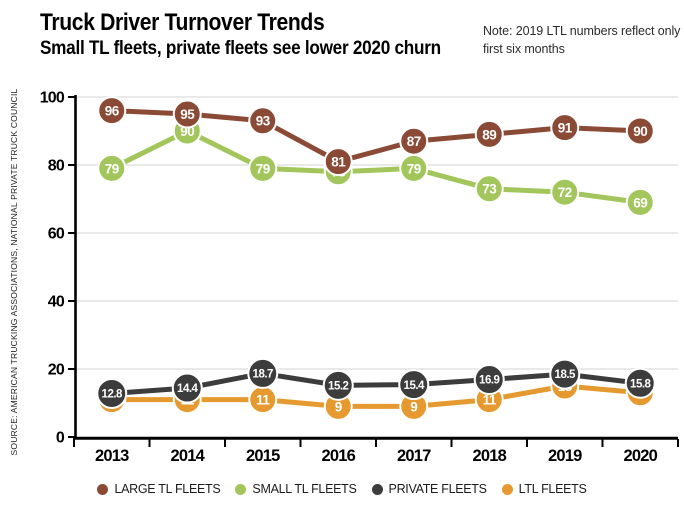 This screenshot has width=684, height=522. I want to click on data-point-label: 87, so click(414, 141).